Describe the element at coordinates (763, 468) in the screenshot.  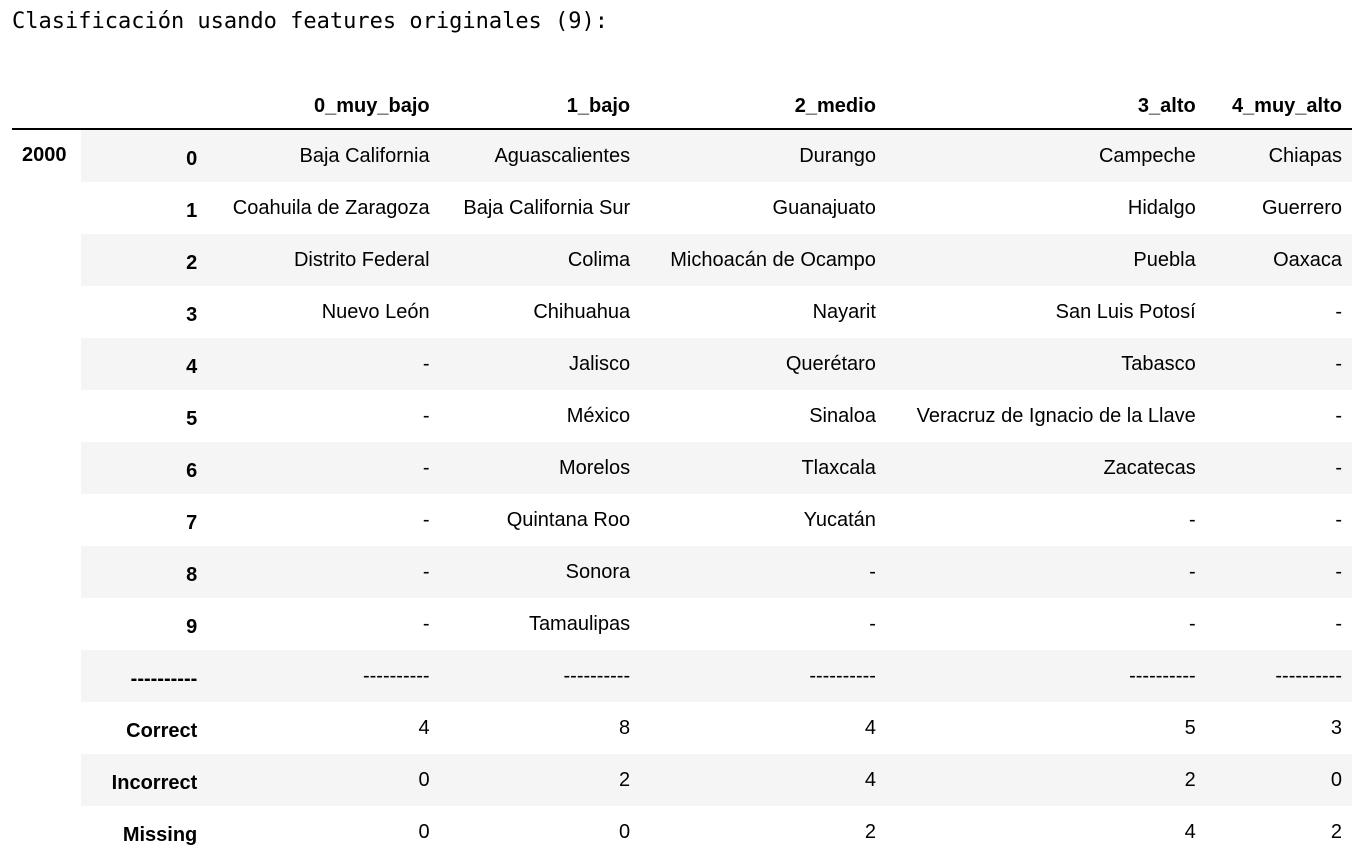
I see `table-cell: Tlaxcala` at that location.